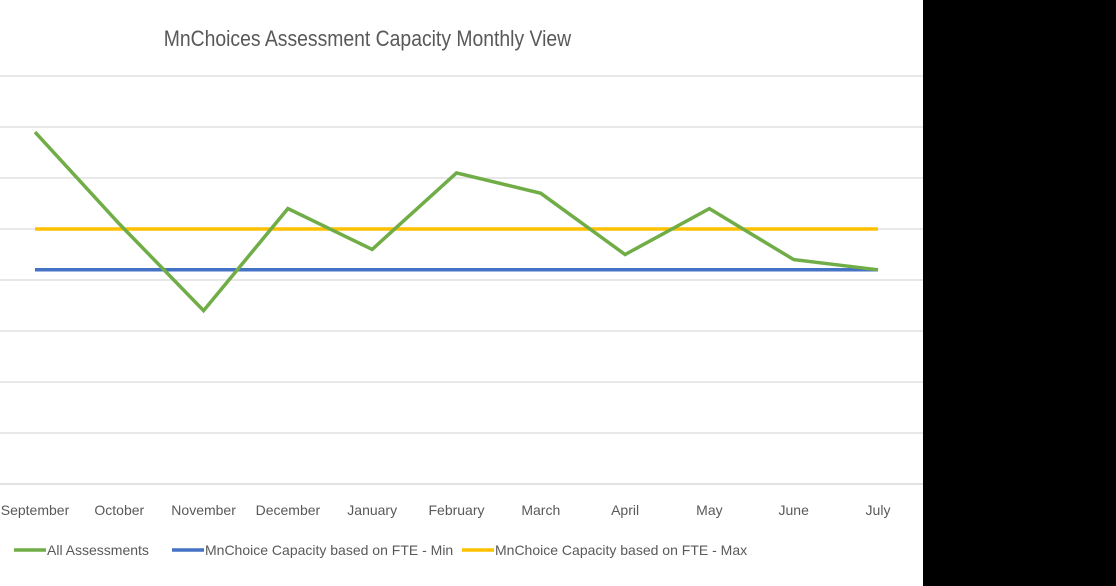 Image resolution: width=1116 pixels, height=586 pixels. What do you see at coordinates (329, 550) in the screenshot?
I see `legend-label: MnChoice Capacity based on FTE - Min` at bounding box center [329, 550].